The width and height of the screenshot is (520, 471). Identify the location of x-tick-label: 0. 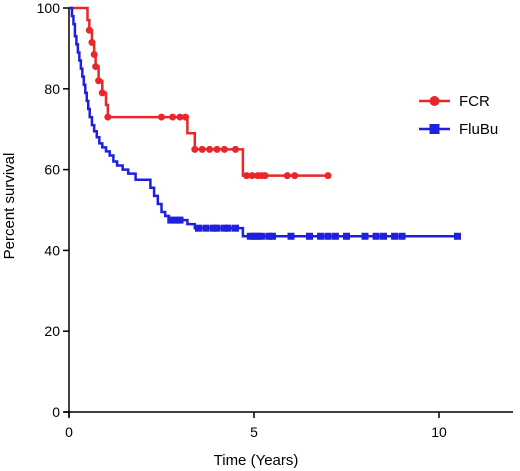
(69, 432).